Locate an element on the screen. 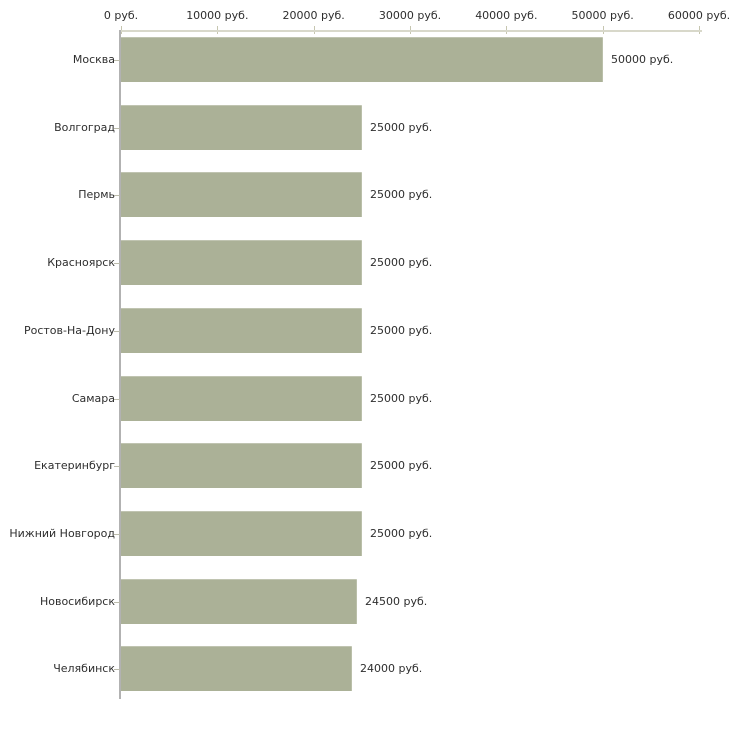  x-axis-tick-label: 50000 руб. is located at coordinates (602, 15).